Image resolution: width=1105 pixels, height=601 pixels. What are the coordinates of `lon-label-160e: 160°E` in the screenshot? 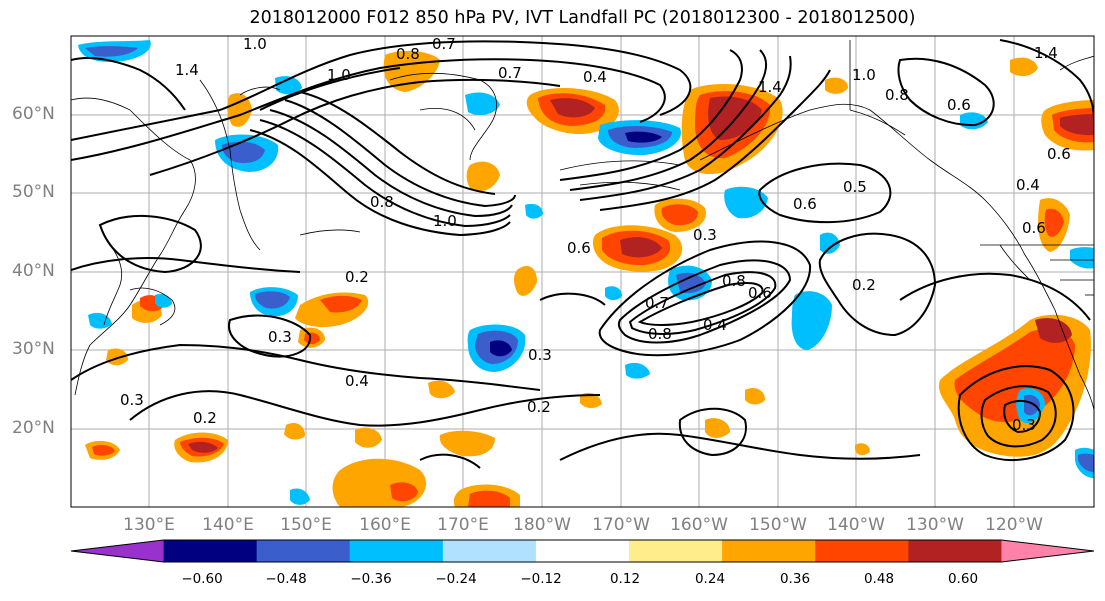 It's located at (385, 525).